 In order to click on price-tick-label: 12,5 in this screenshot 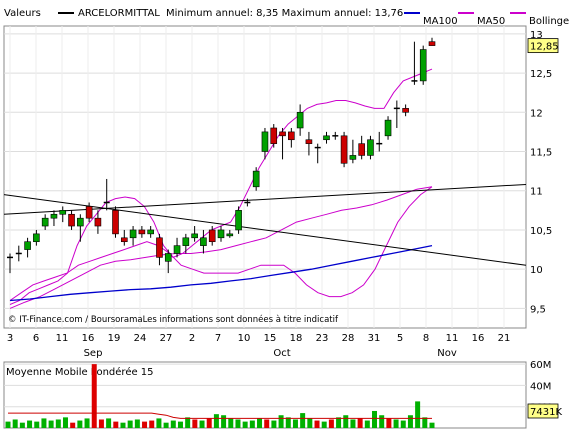, I will do `click(541, 74)`.